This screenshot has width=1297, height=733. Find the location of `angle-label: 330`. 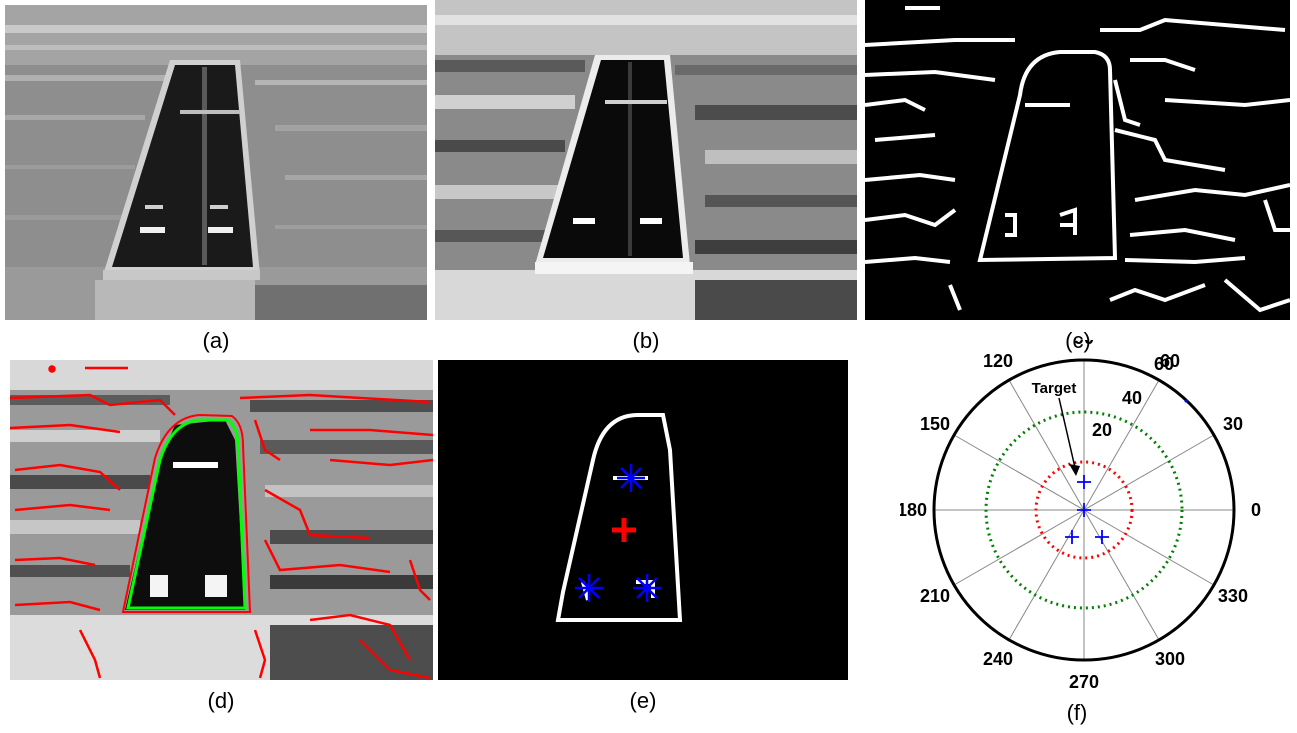

angle-label: 330 is located at coordinates (1233, 596).